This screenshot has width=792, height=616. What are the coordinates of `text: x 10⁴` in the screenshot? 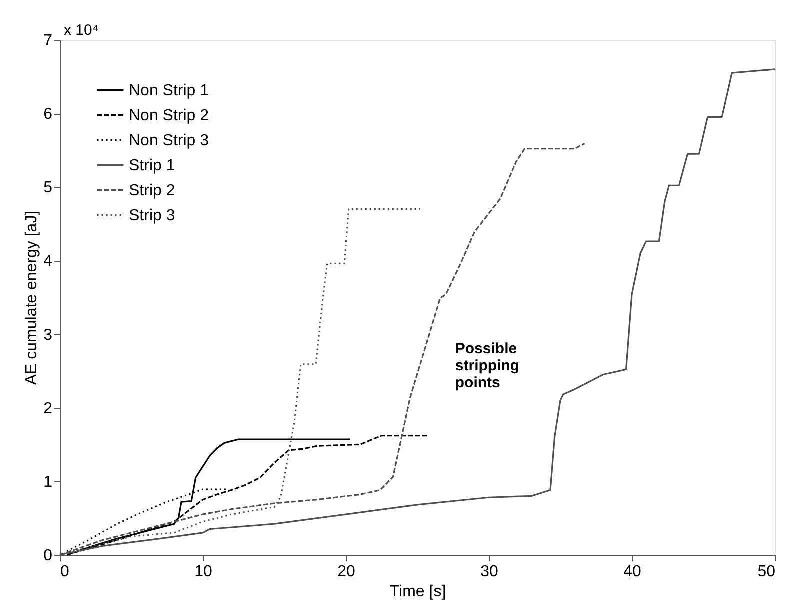 It's located at (81, 30).